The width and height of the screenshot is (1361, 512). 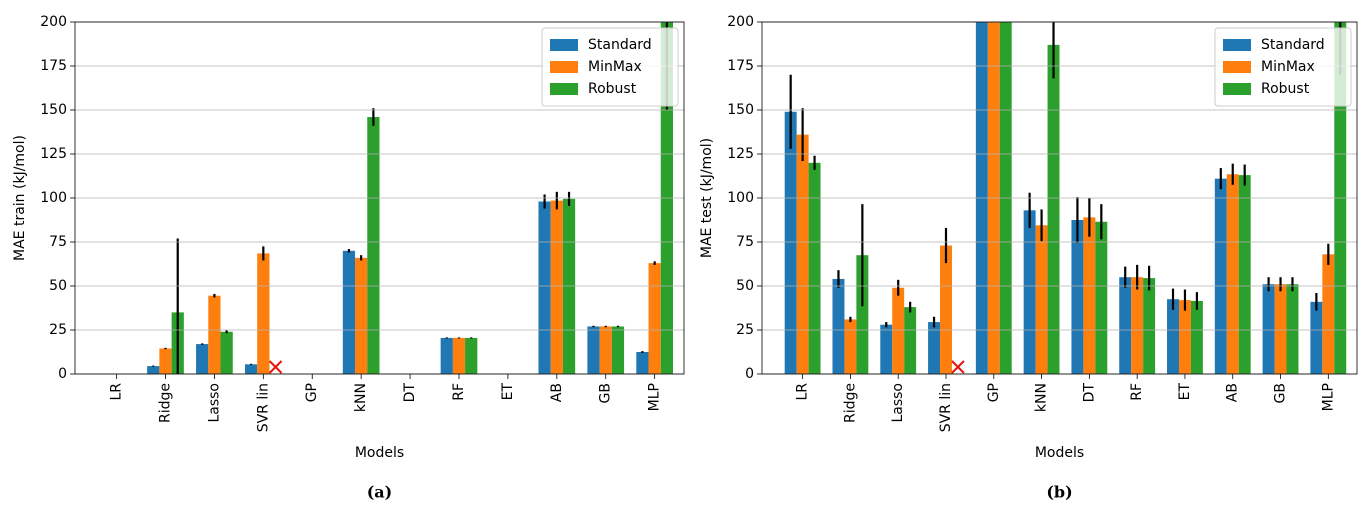 What do you see at coordinates (1059, 492) in the screenshot?
I see `panel-label: (b)` at bounding box center [1059, 492].